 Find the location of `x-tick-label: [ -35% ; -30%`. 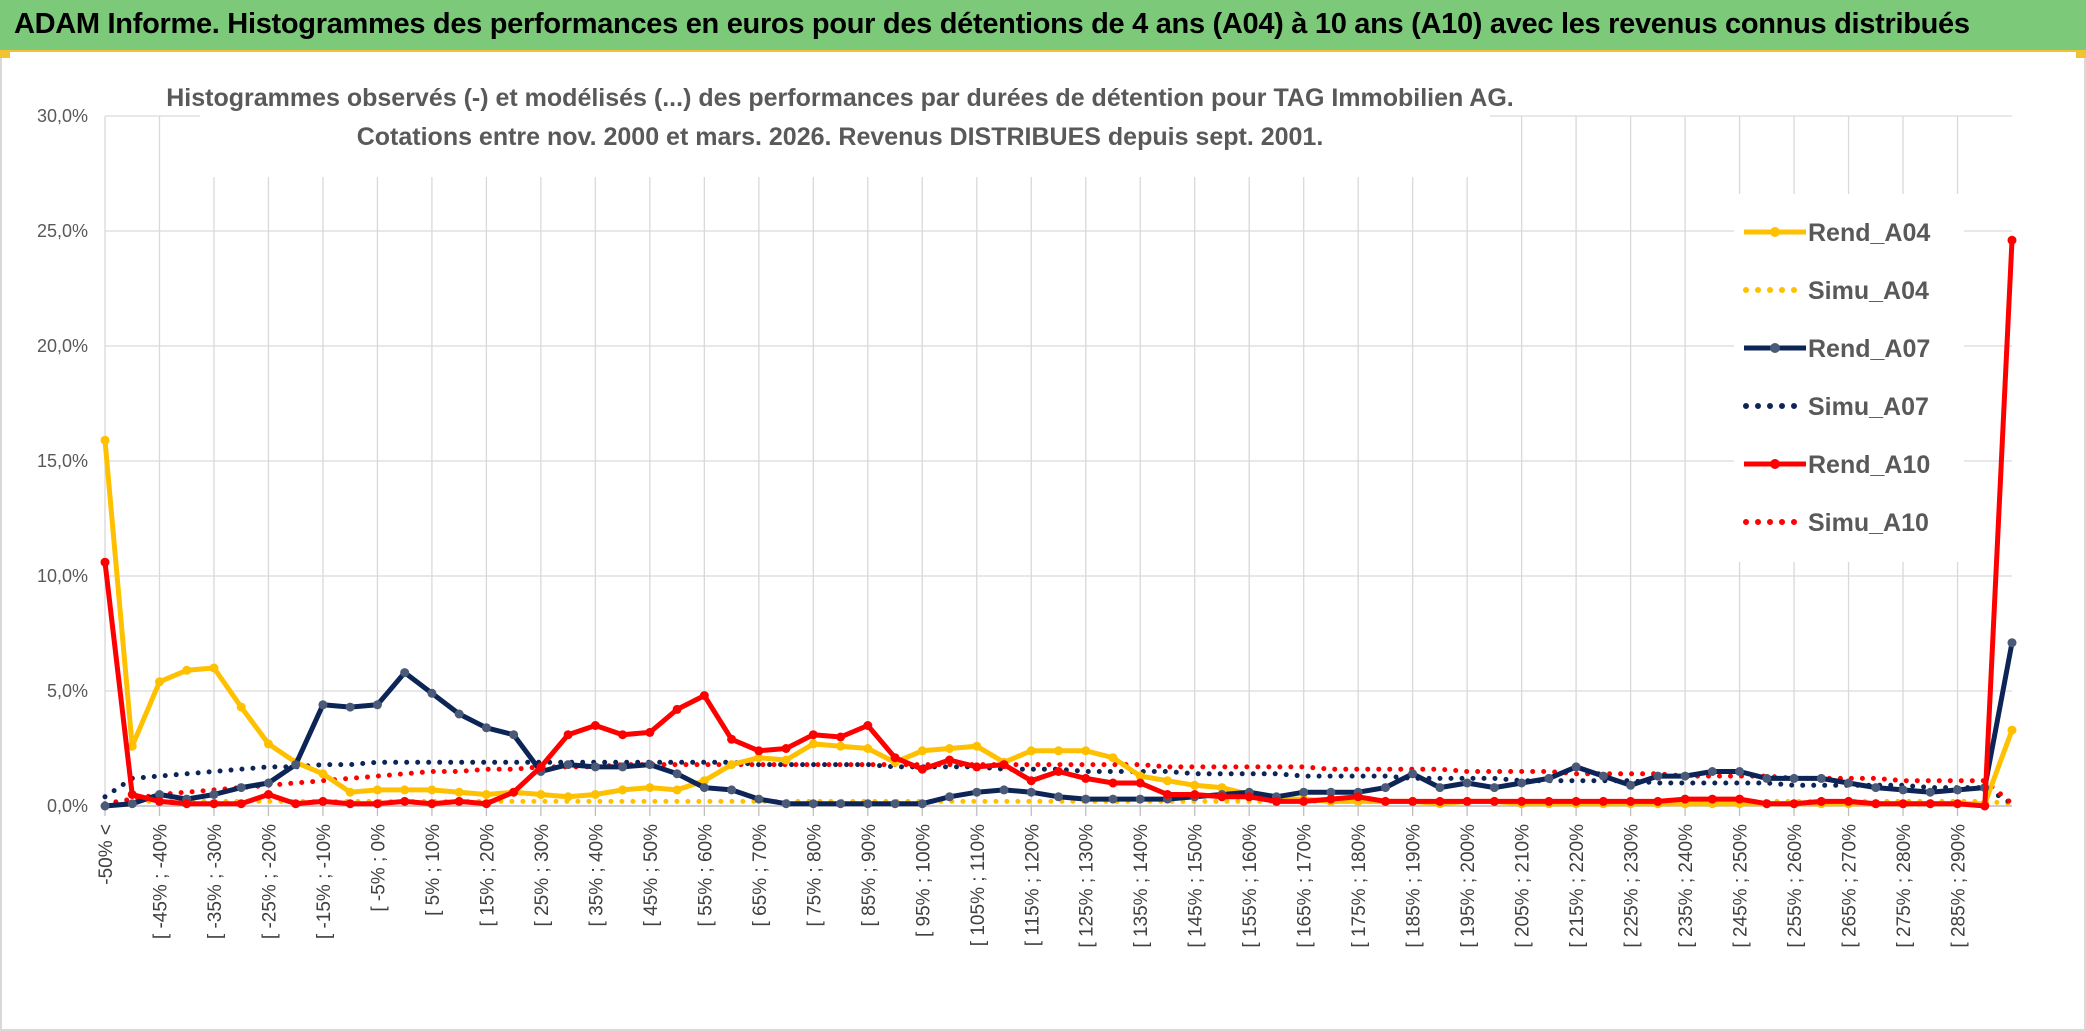

x-tick-label: [ -35% ; -30% is located at coordinates (215, 881).